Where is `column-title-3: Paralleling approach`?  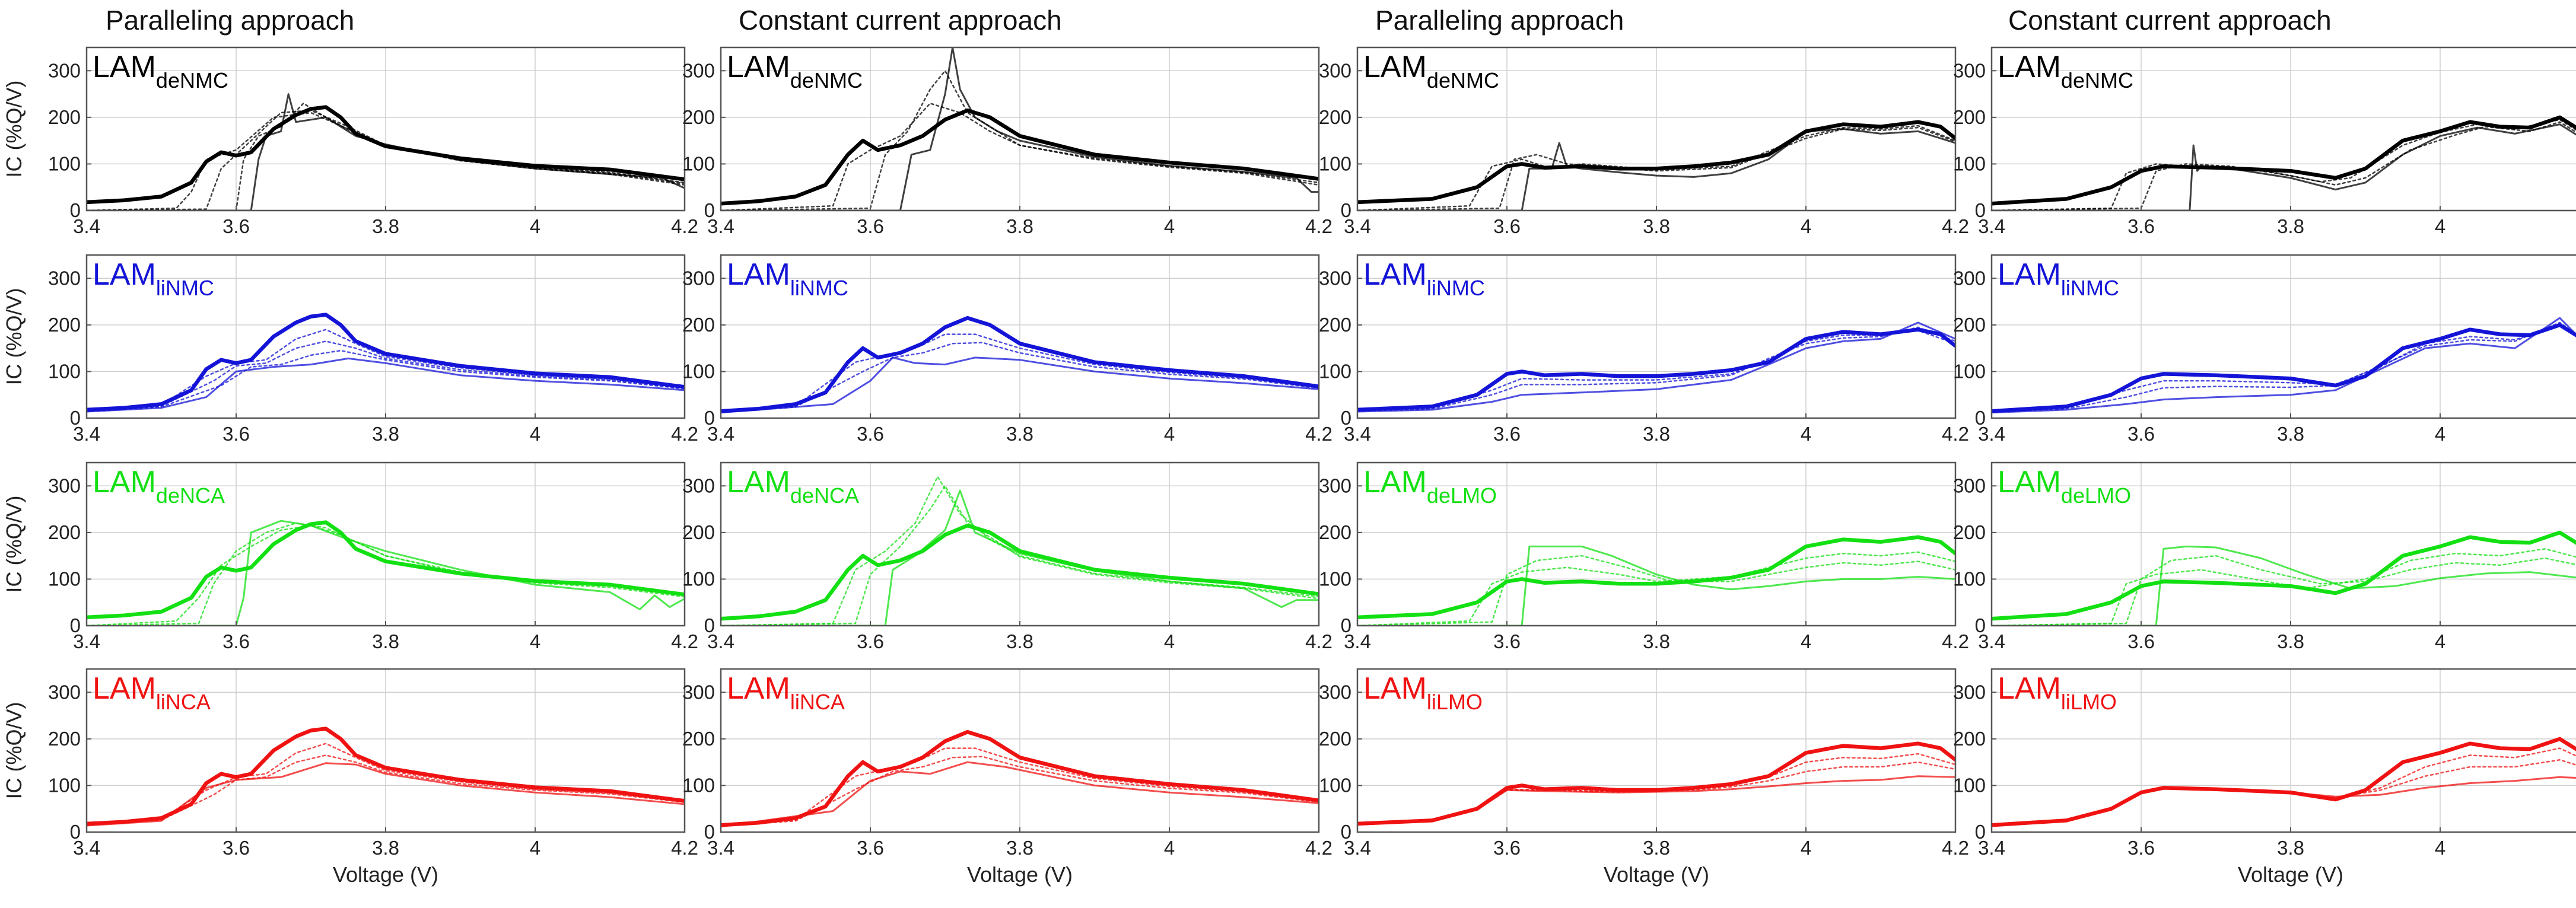 column-title-3: Paralleling approach is located at coordinates (1499, 20).